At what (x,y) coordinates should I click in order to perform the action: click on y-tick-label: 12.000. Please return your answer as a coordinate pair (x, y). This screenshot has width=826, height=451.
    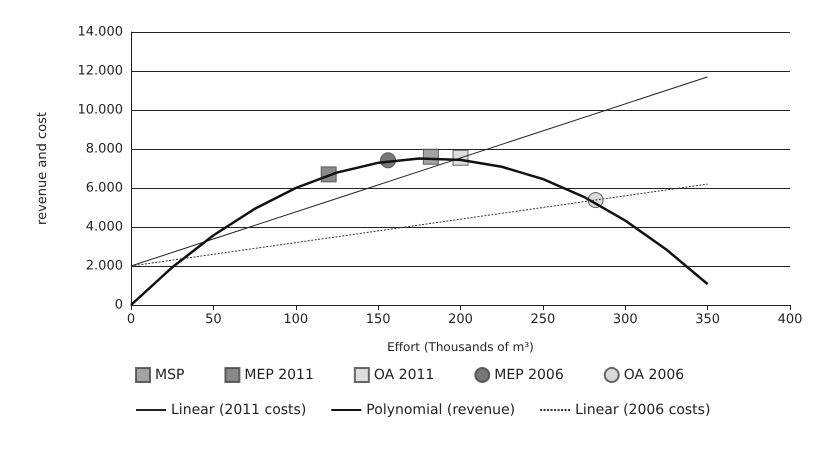
    Looking at the image, I should click on (100, 71).